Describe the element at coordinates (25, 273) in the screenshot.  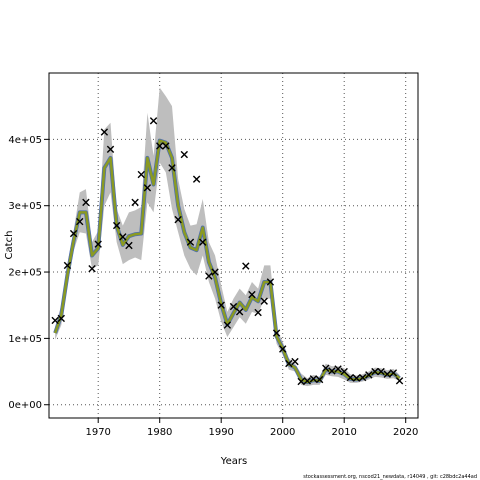
I see `y-tick-label: 2e+05` at that location.